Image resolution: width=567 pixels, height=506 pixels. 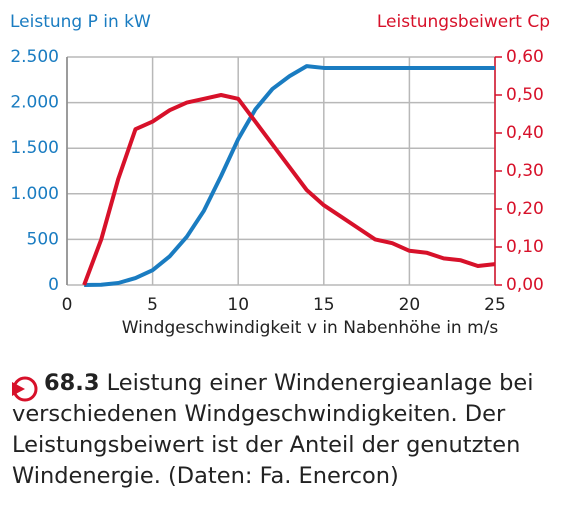 I want to click on caption-number: 68.3, so click(x=72, y=383).